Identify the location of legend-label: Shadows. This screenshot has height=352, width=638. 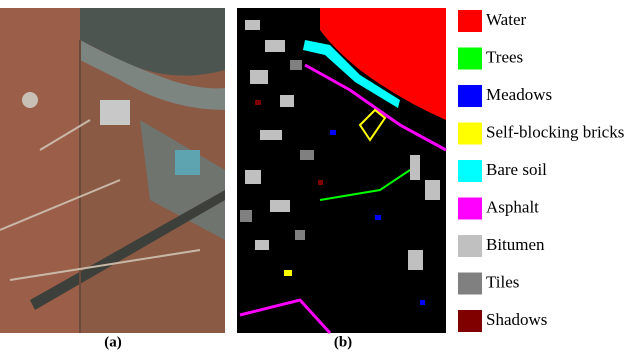
(516, 319).